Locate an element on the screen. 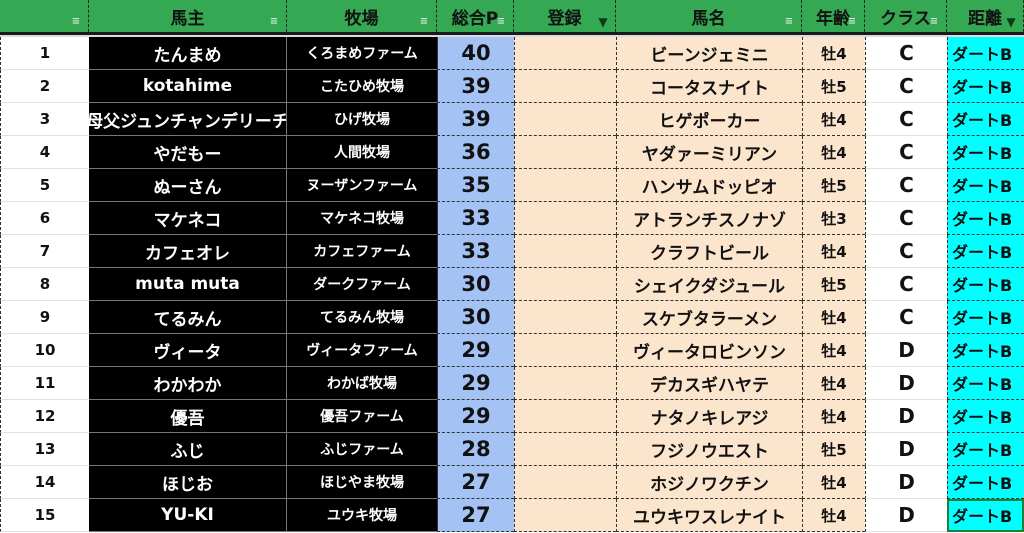 The width and height of the screenshot is (1024, 533). column-header-farm: 牧場 ≡ is located at coordinates (362, 16).